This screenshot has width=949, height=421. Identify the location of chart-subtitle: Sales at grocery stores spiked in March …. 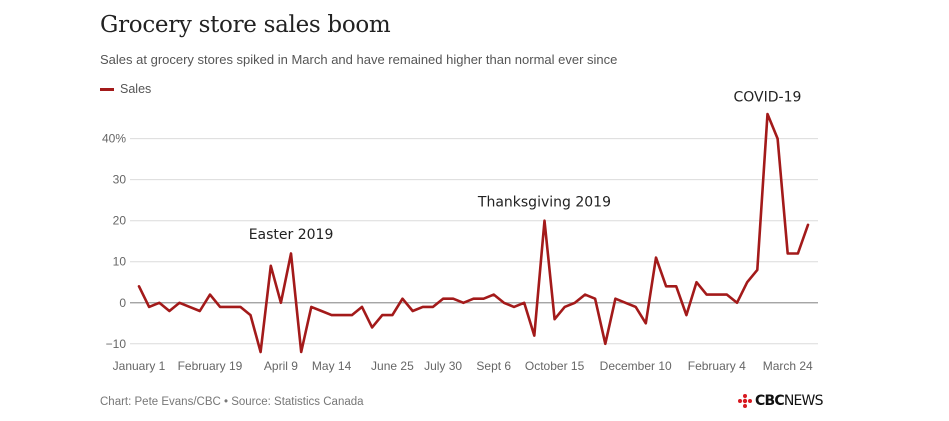
(359, 59).